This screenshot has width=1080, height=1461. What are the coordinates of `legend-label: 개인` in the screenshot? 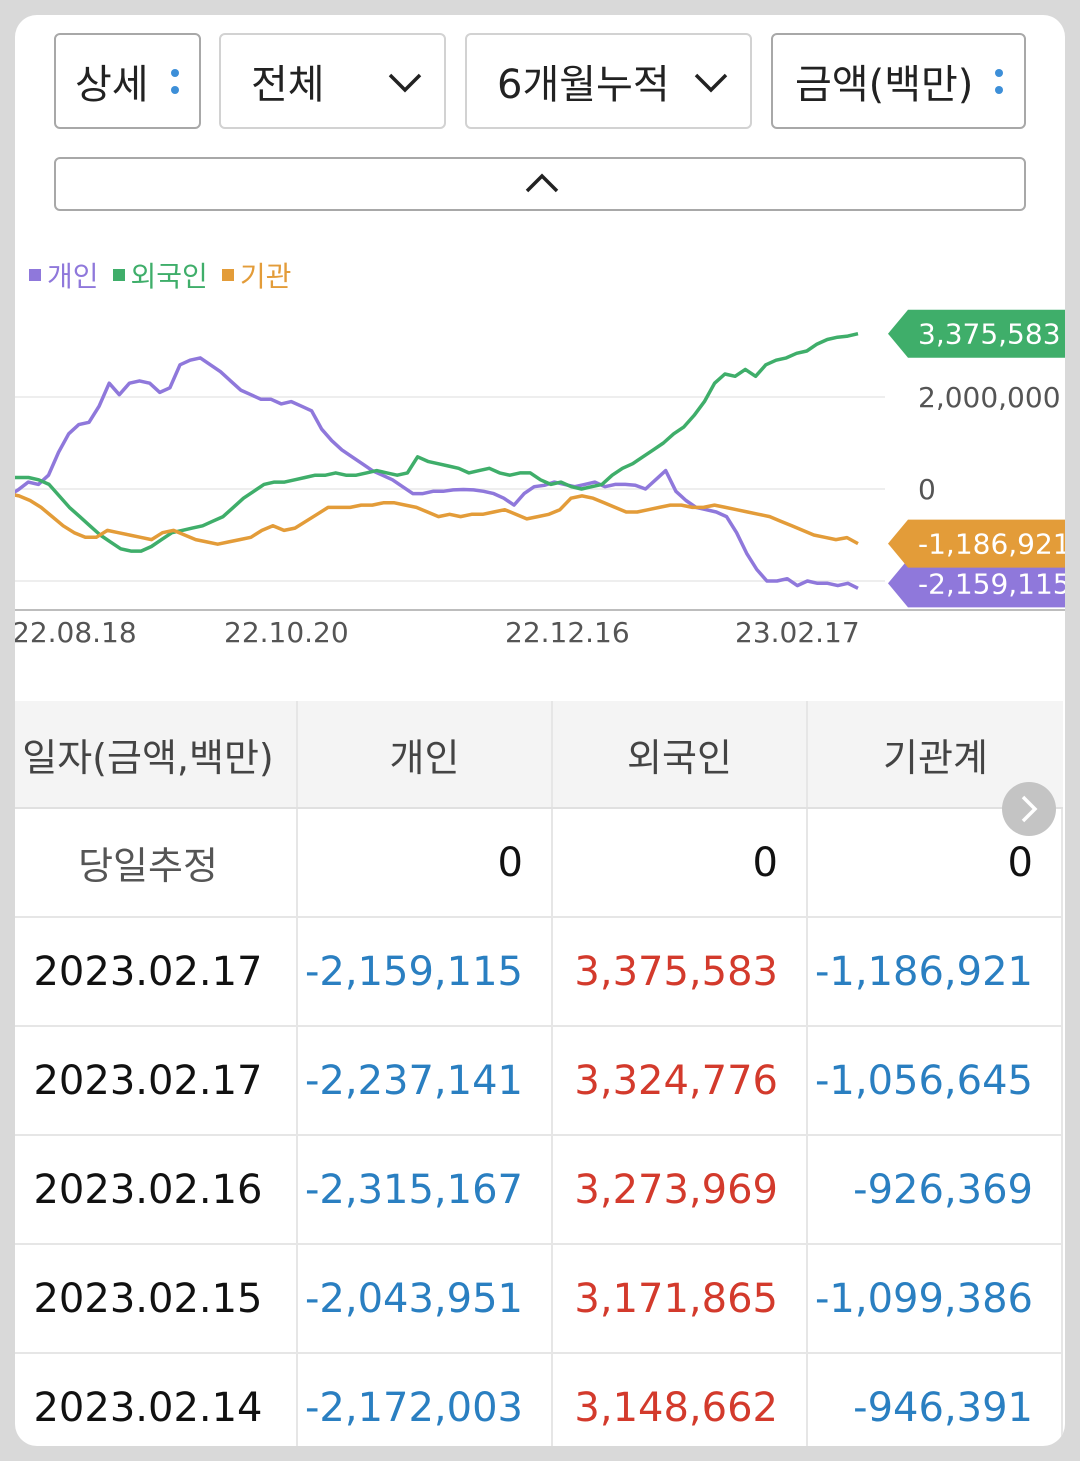 It's located at (73, 276).